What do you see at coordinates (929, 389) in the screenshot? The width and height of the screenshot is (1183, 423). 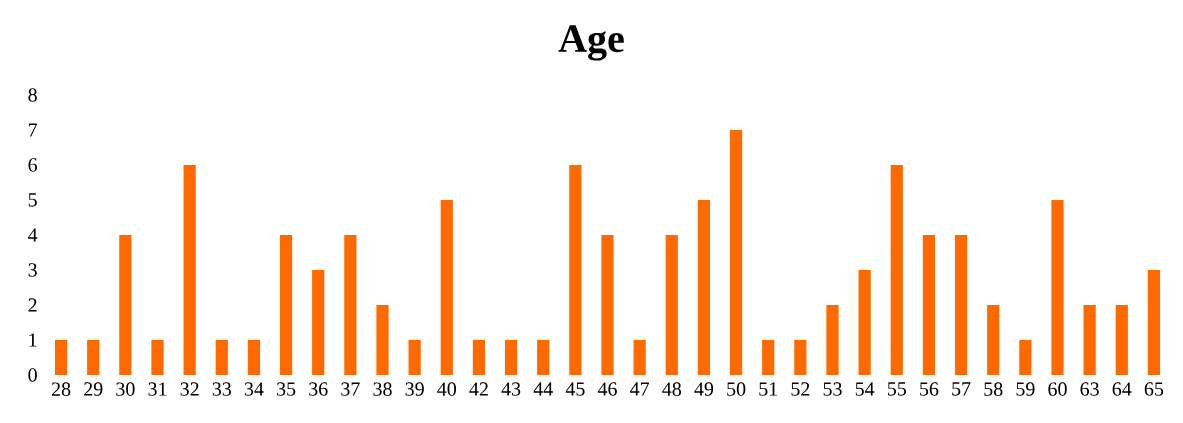 I see `x-tick-label: 56` at bounding box center [929, 389].